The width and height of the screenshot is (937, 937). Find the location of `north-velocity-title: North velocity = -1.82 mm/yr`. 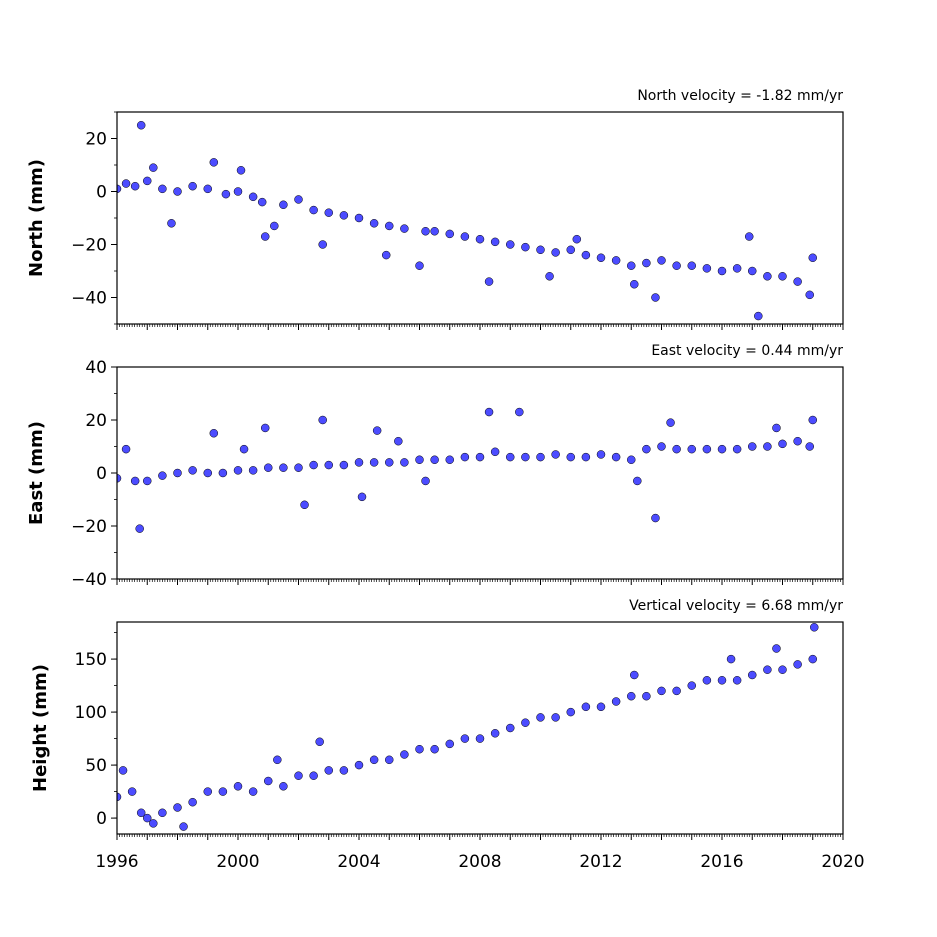

north-velocity-title: North velocity = -1.82 mm/yr is located at coordinates (740, 96).